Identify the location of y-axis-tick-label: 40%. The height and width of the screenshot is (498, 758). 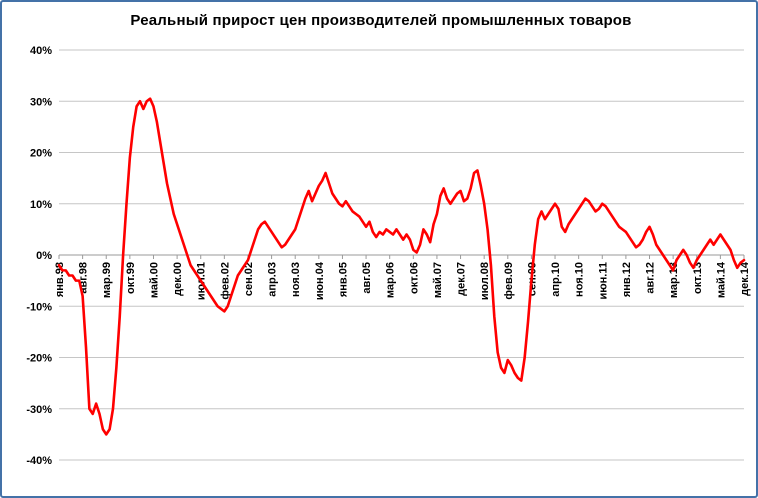
(41, 51).